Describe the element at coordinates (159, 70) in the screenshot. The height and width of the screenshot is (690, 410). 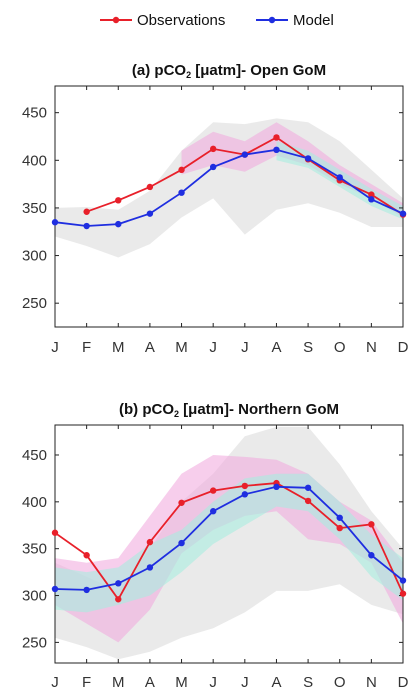
I see `chart-title-label: (a) pCO` at that location.